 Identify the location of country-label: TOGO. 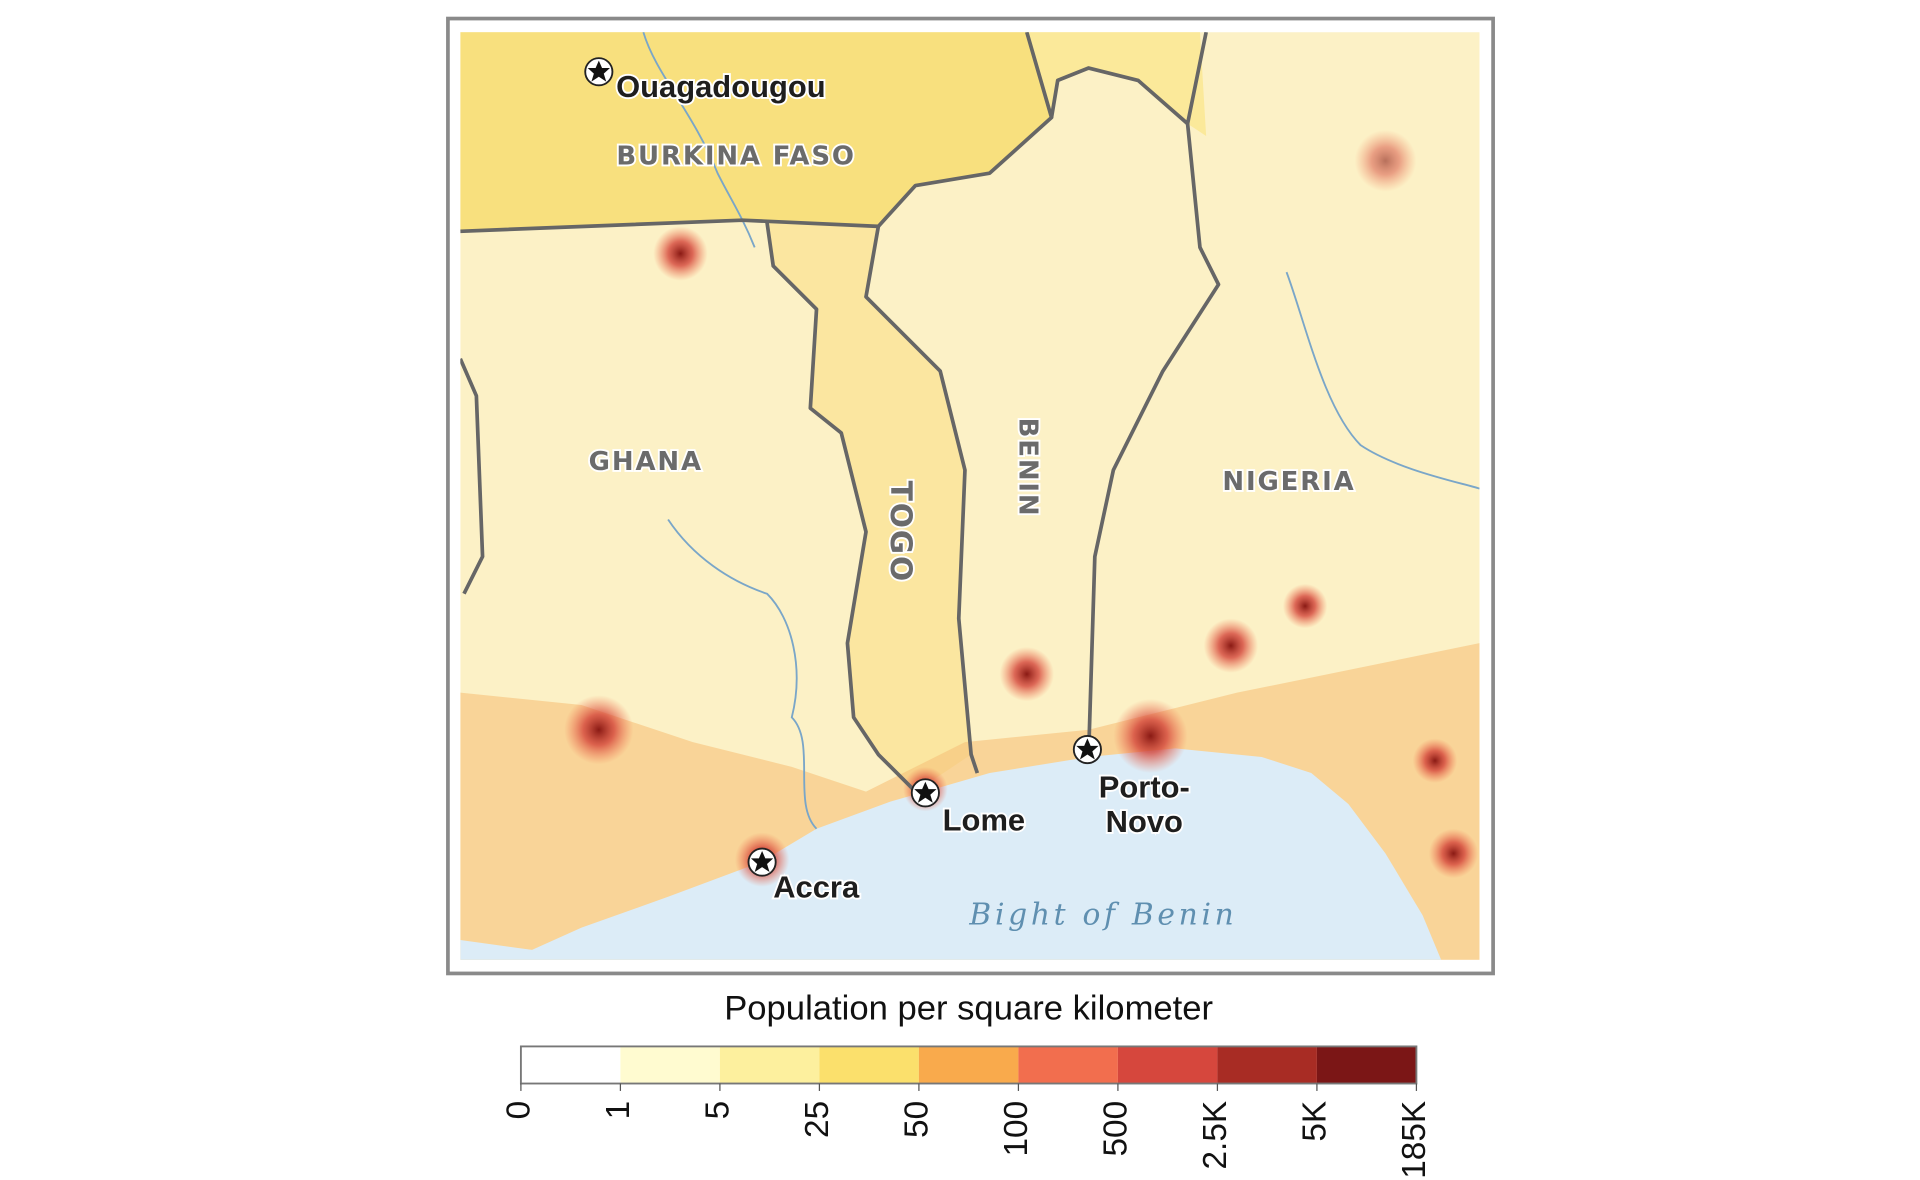
(901, 532).